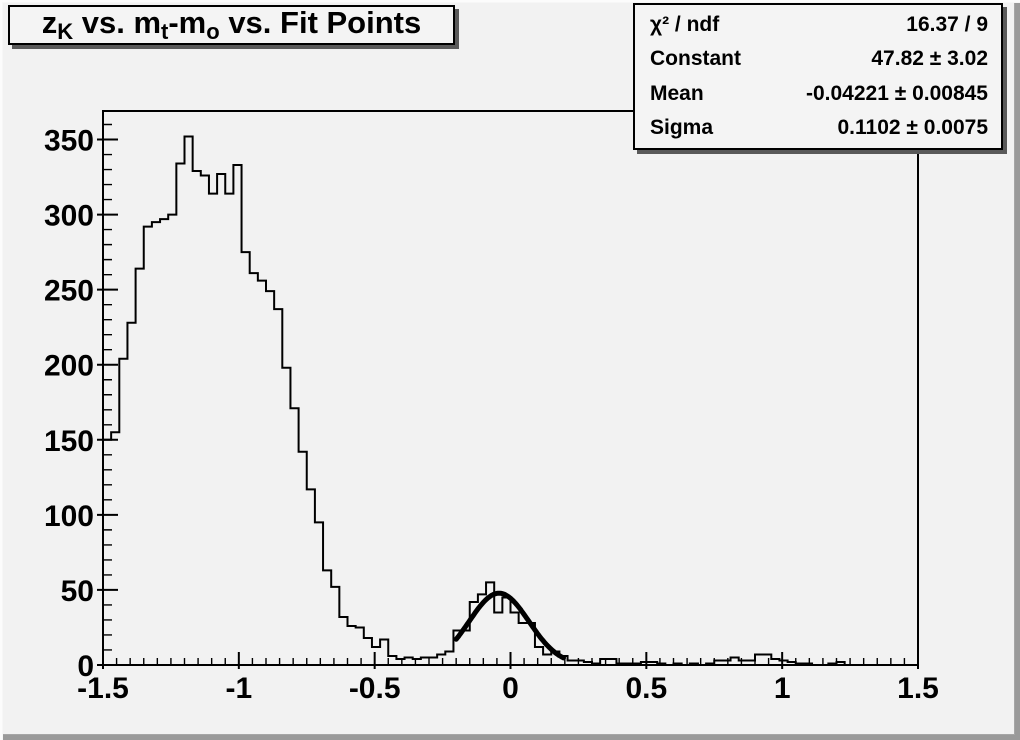  I want to click on page-title: zK vs. mt-mo vs. Fit Points, so click(231, 24).